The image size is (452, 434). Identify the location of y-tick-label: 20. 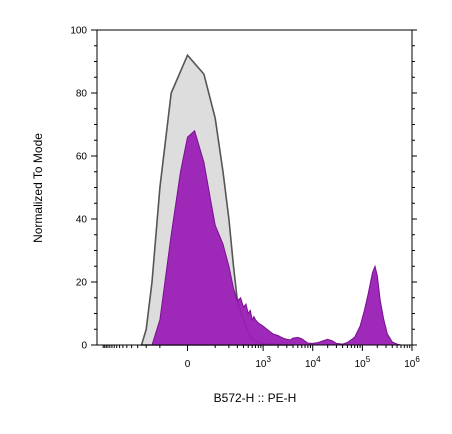
(82, 283).